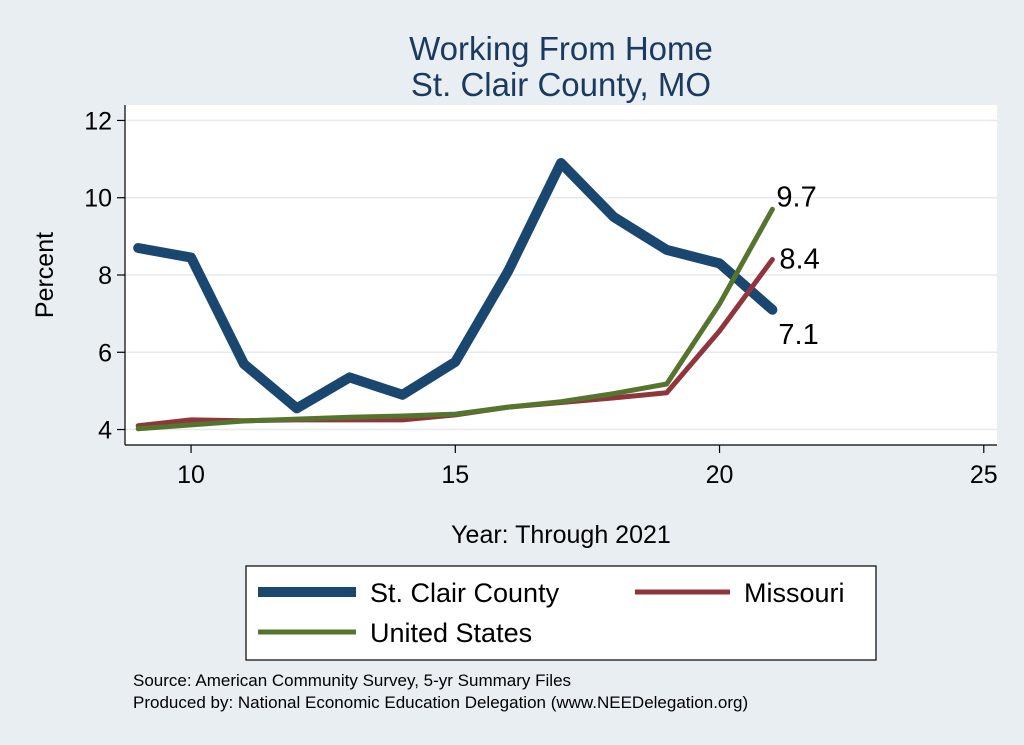 Image resolution: width=1024 pixels, height=745 pixels. Describe the element at coordinates (465, 593) in the screenshot. I see `legend-label-st-clair: St. Clair County` at that location.